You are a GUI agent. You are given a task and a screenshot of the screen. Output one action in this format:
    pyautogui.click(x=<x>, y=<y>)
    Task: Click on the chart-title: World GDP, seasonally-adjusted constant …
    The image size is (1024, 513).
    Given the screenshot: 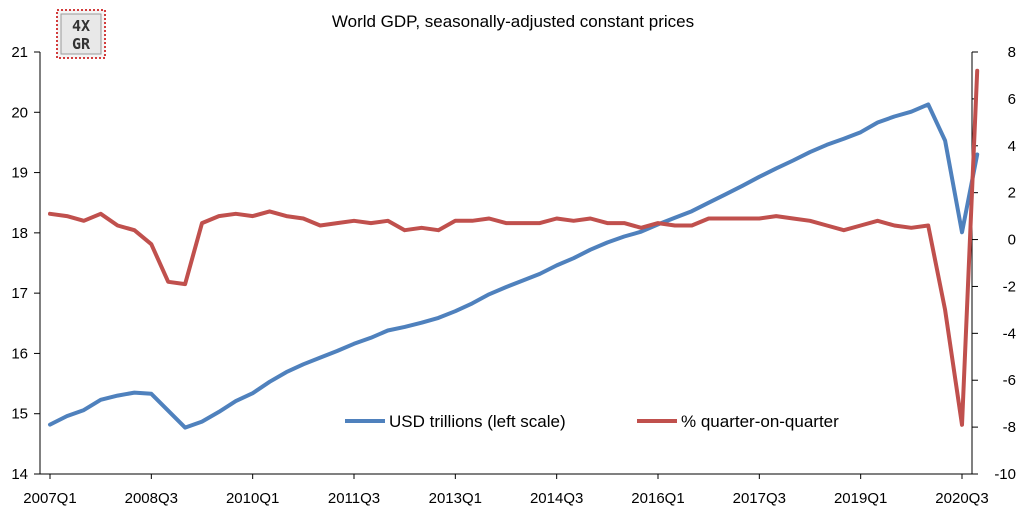 What is the action you would take?
    pyautogui.click(x=513, y=21)
    